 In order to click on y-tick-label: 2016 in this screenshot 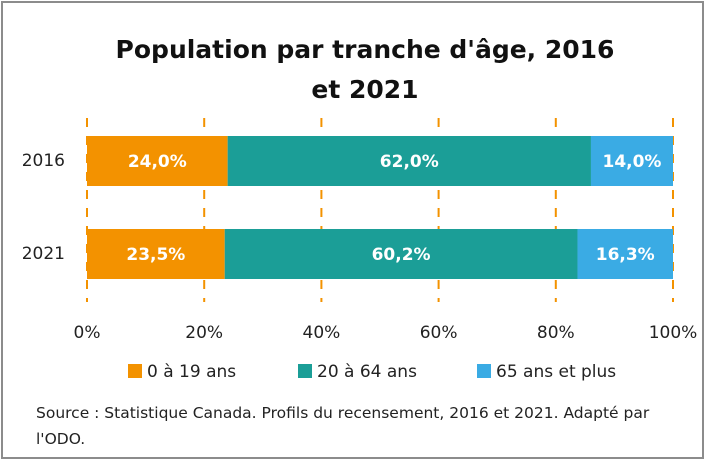, I will do `click(43, 161)`.